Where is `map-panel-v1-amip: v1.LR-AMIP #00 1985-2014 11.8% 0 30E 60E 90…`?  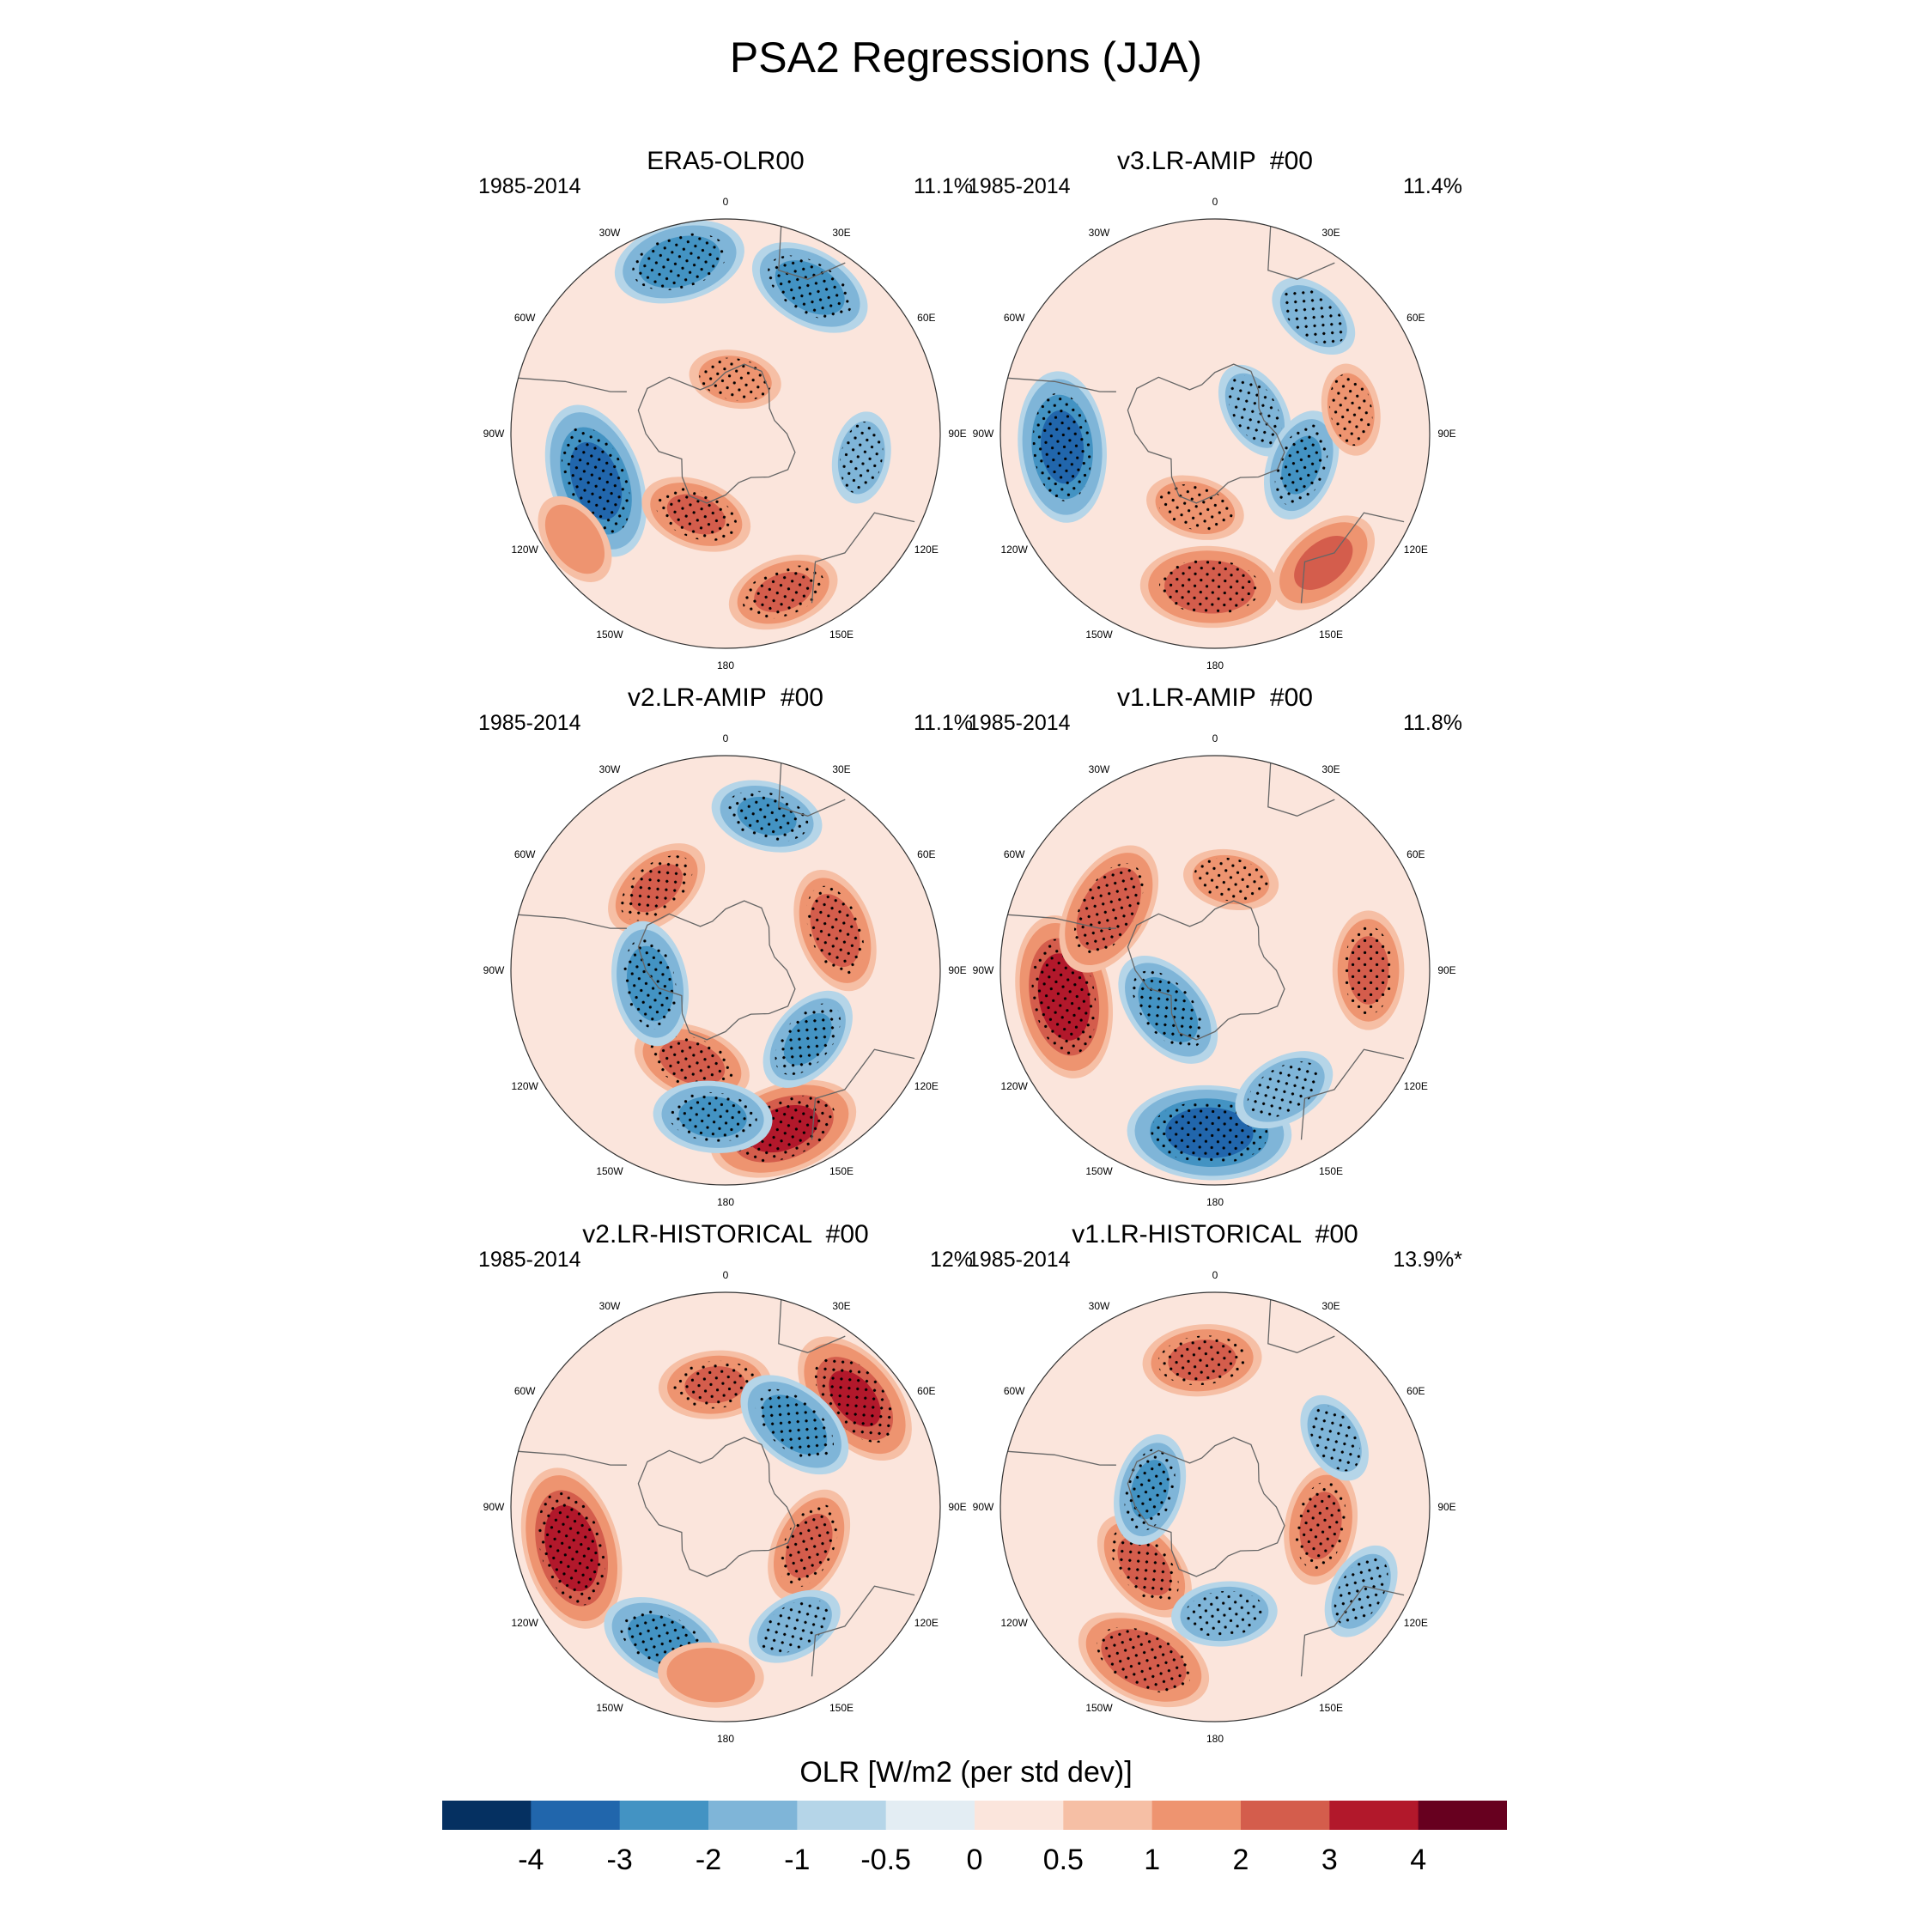
map-panel-v1-amip: v1.LR-AMIP #00 1985-2014 11.8% 0 30E 60E 90… is located at coordinates (1215, 947).